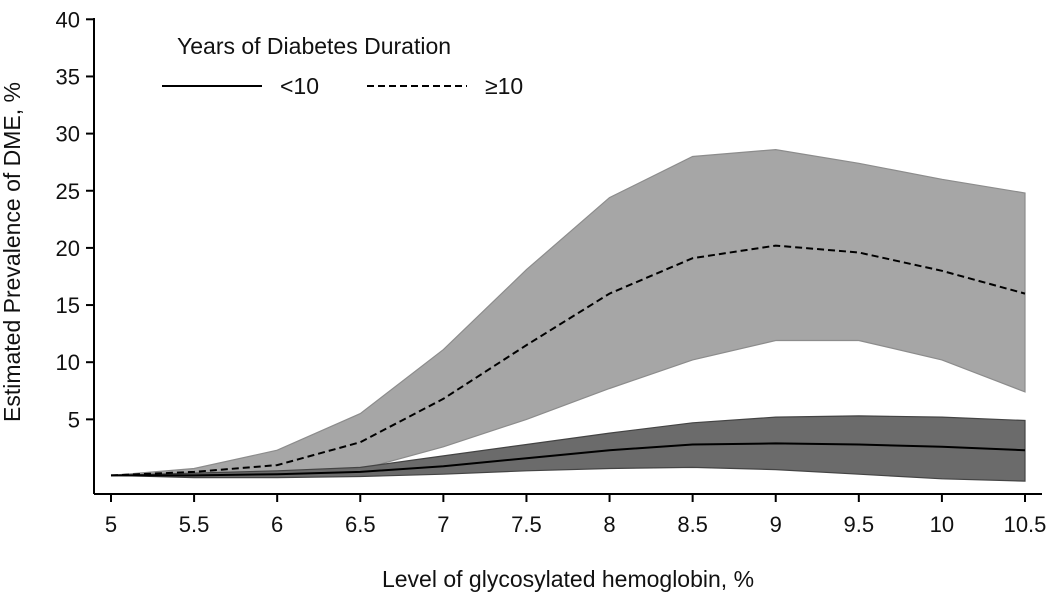 This screenshot has width=1050, height=593. Describe the element at coordinates (692, 524) in the screenshot. I see `x-tick-label: 8.5` at that location.